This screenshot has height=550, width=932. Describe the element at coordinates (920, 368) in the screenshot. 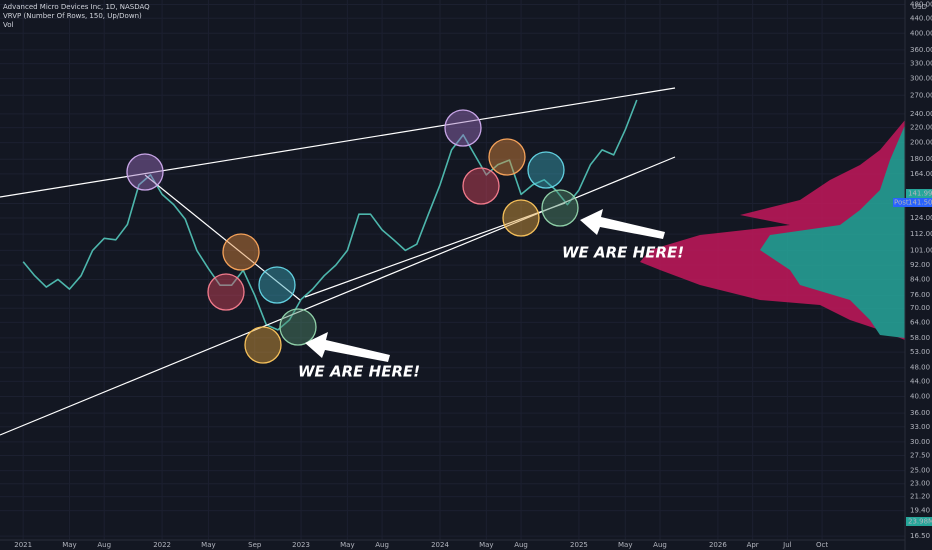

I see `y-tick-label: 48.00` at that location.